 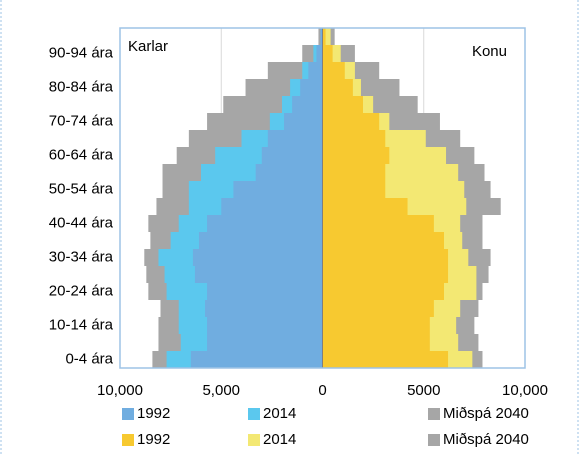 I want to click on x-tick-label: 5,000, so click(x=221, y=390).